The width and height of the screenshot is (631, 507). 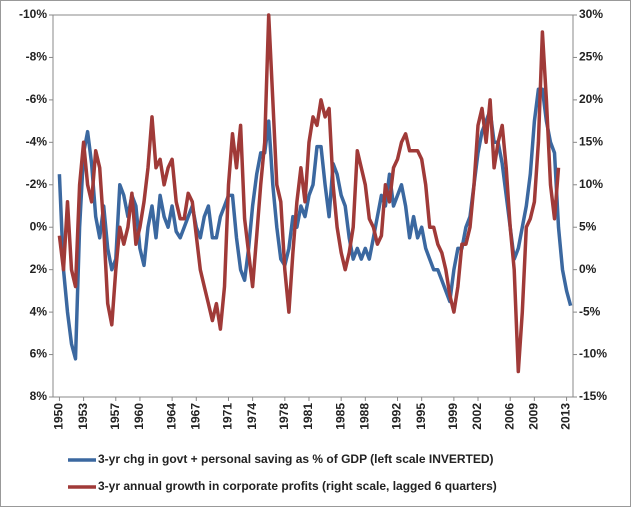 What do you see at coordinates (252, 416) in the screenshot?
I see `x-tick-label: 1974` at bounding box center [252, 416].